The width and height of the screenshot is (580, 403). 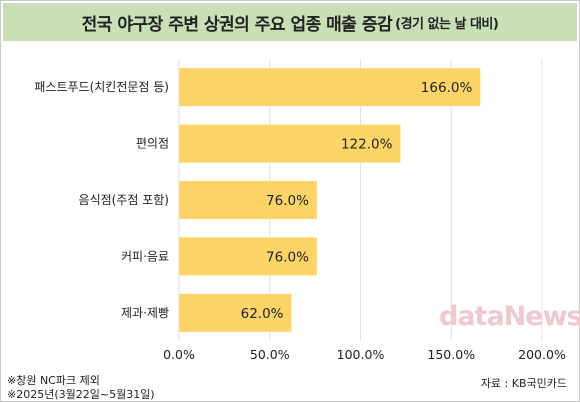 I want to click on footnote-exclusion: ※창원 NC파크 제외, so click(x=53, y=380).